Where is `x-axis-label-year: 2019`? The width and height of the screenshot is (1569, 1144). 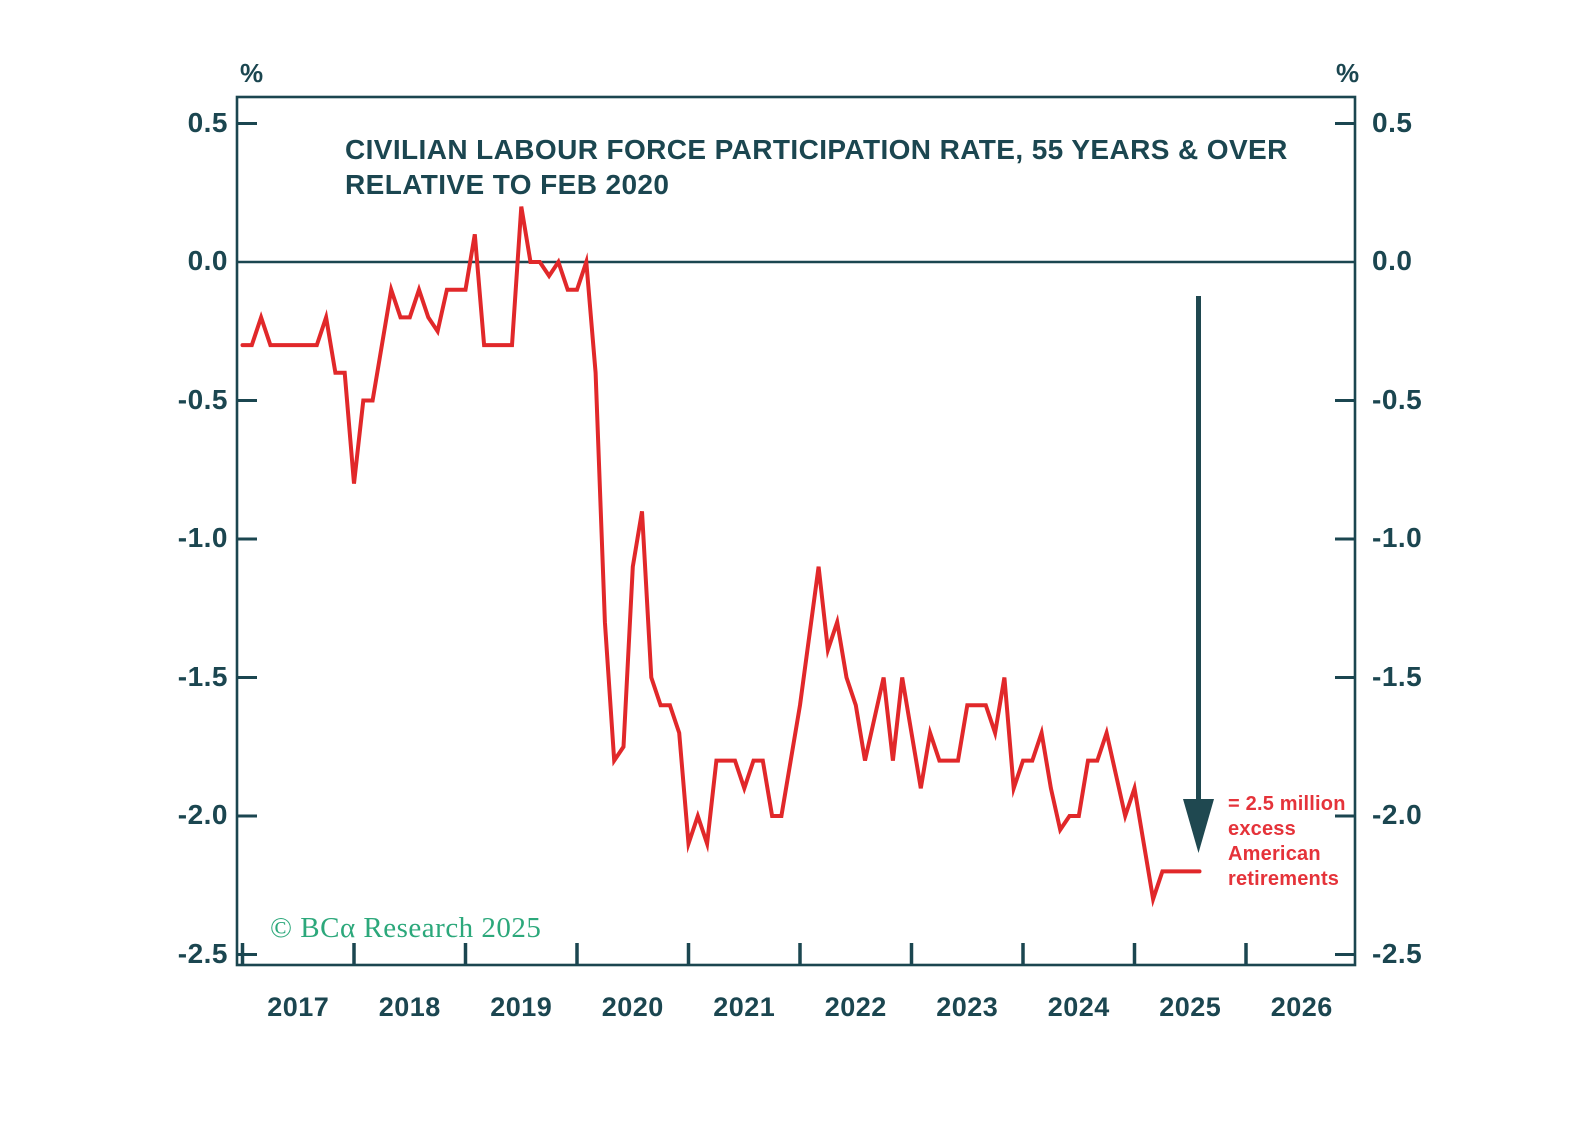 x-axis-label-year: 2019 is located at coordinates (521, 1007).